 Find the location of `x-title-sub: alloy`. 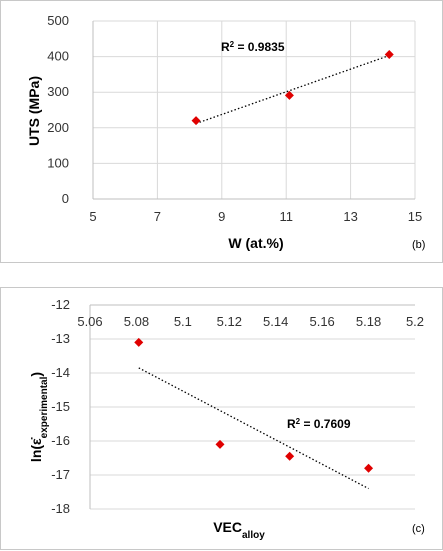

x-title-sub: alloy is located at coordinates (253, 535).